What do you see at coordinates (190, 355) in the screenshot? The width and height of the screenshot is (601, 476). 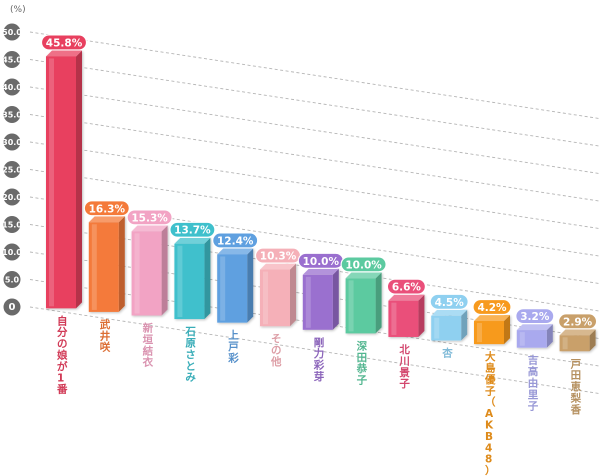 I see `category-label: 石原さとみ` at bounding box center [190, 355].